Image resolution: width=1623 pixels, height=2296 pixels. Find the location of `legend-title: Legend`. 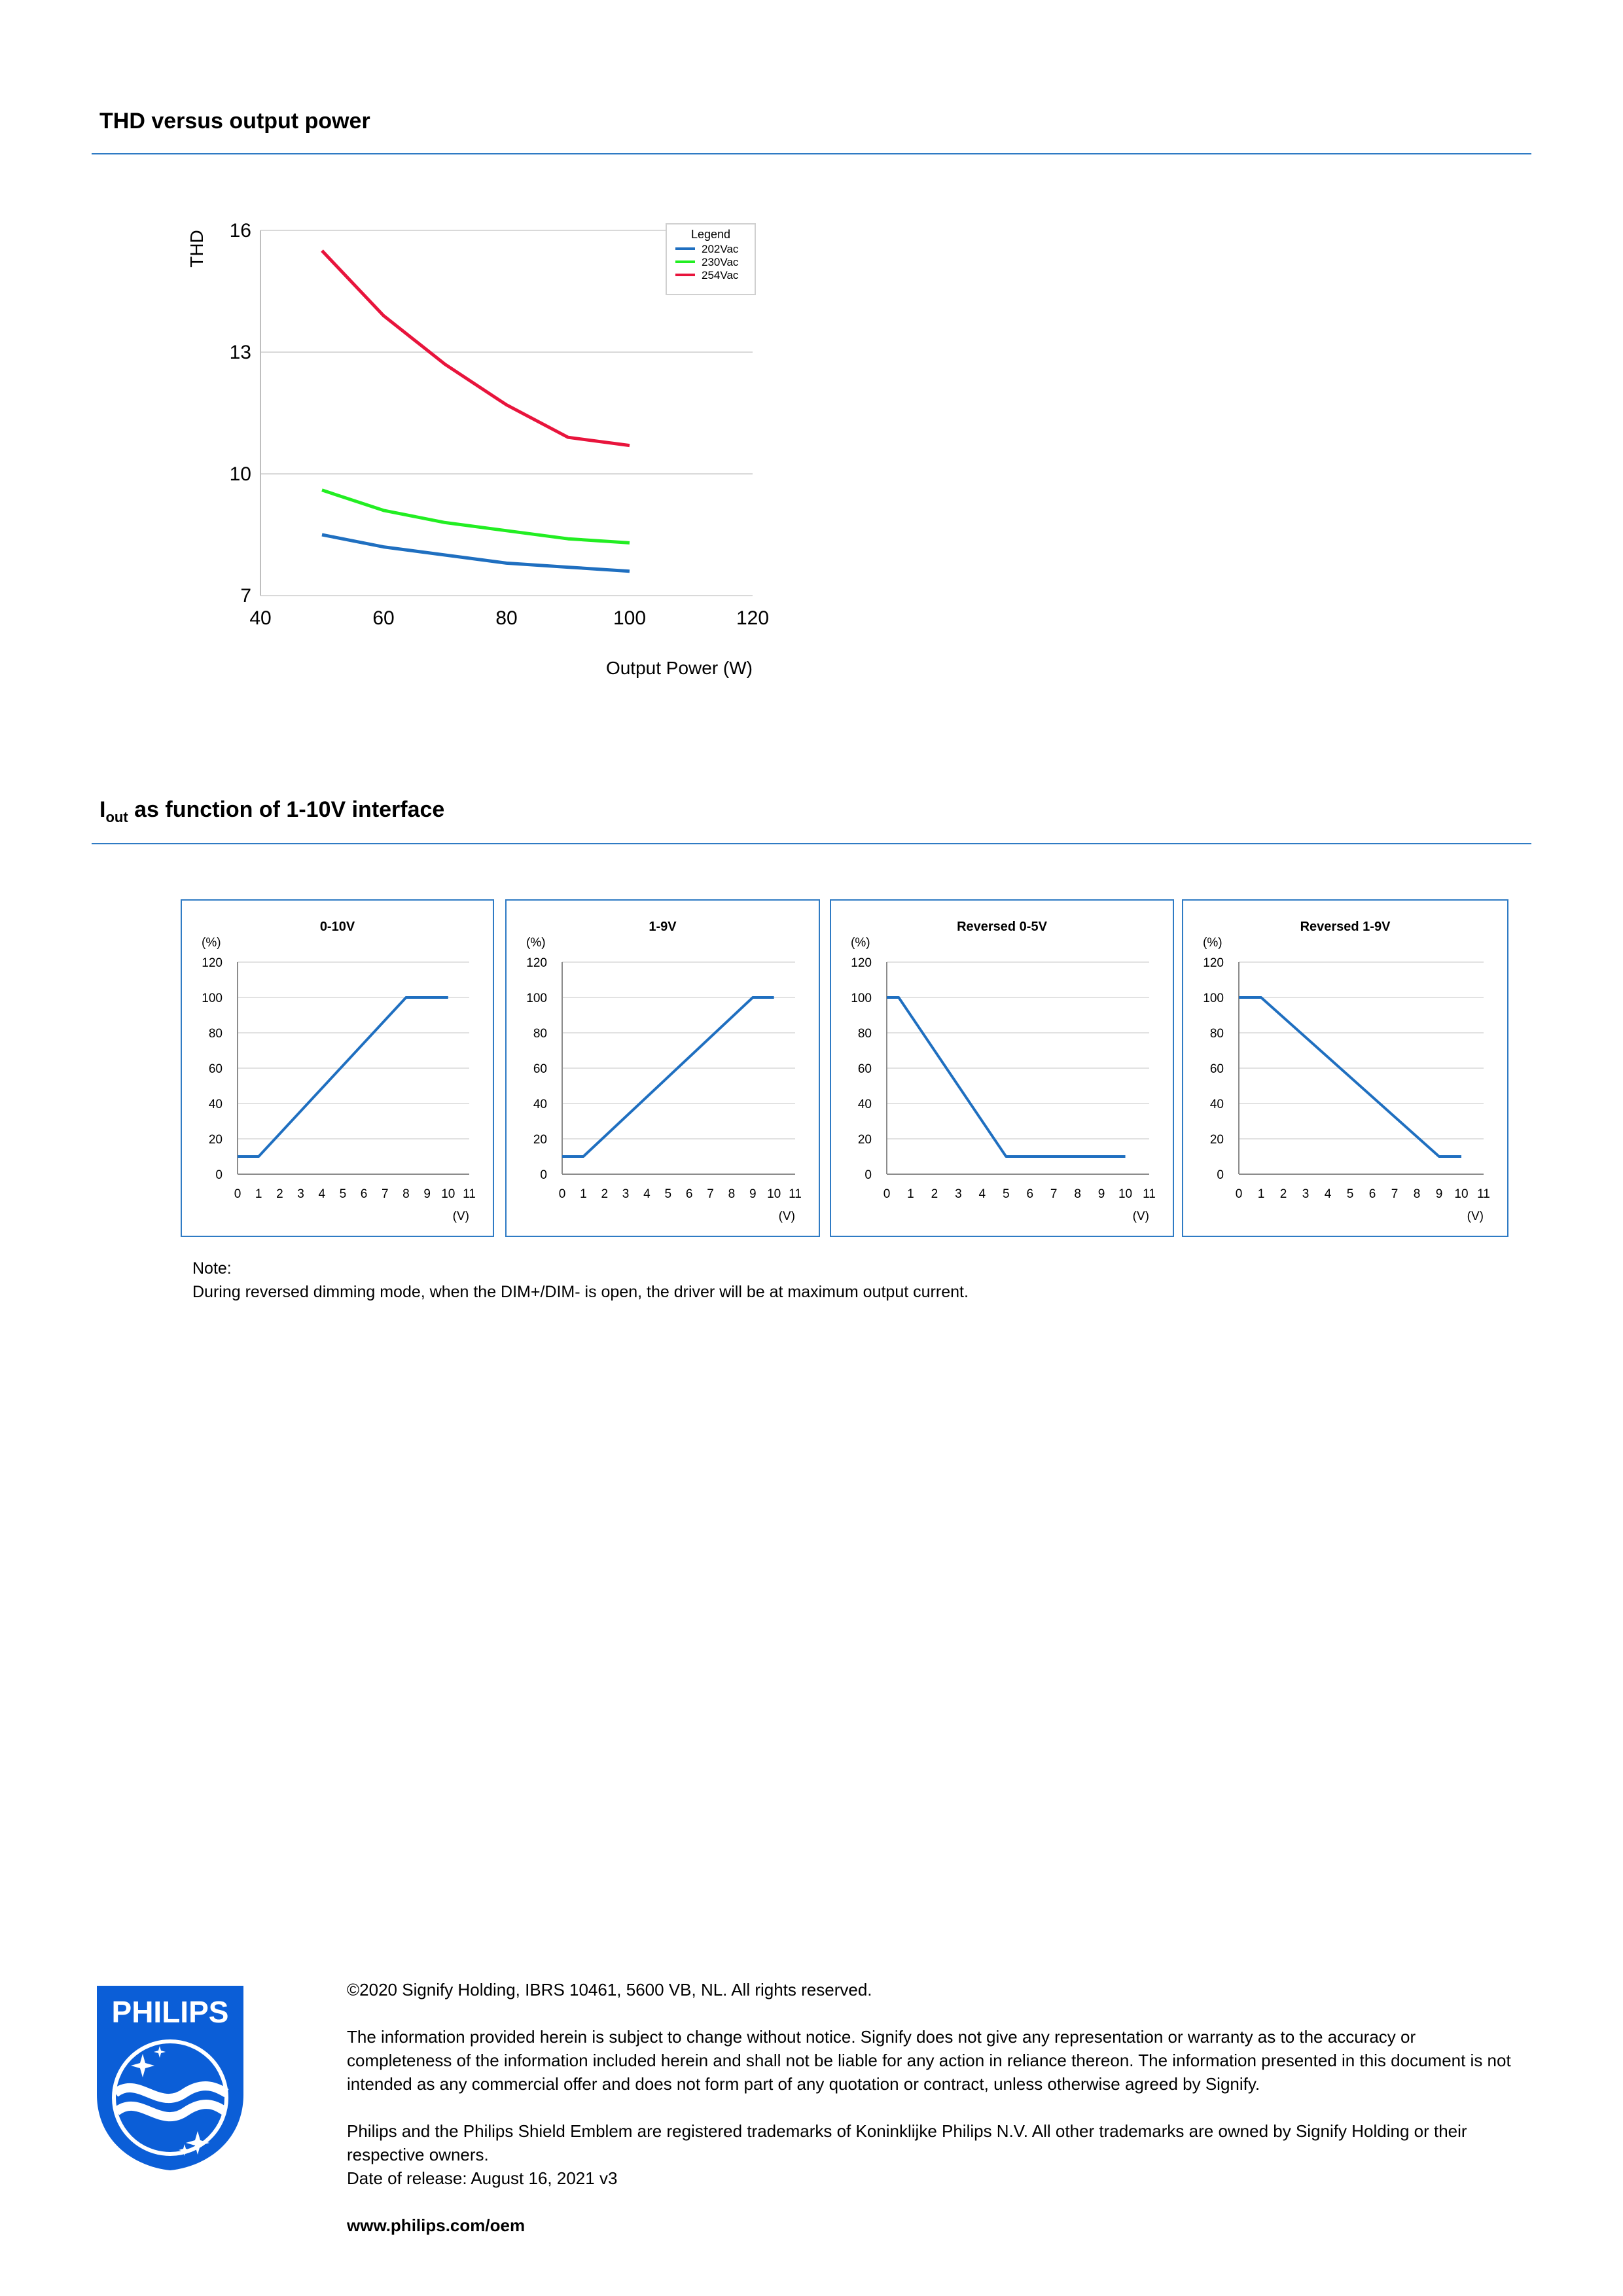

legend-title: Legend is located at coordinates (710, 235).